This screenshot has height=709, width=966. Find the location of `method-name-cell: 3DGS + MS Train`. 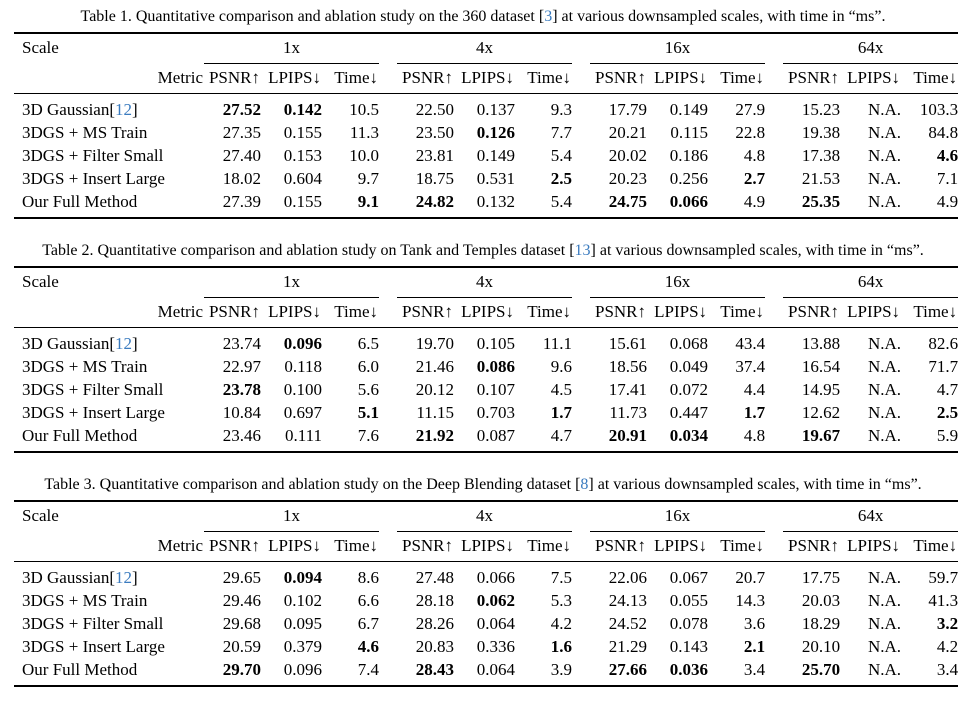

method-name-cell: 3DGS + MS Train is located at coordinates (109, 366).